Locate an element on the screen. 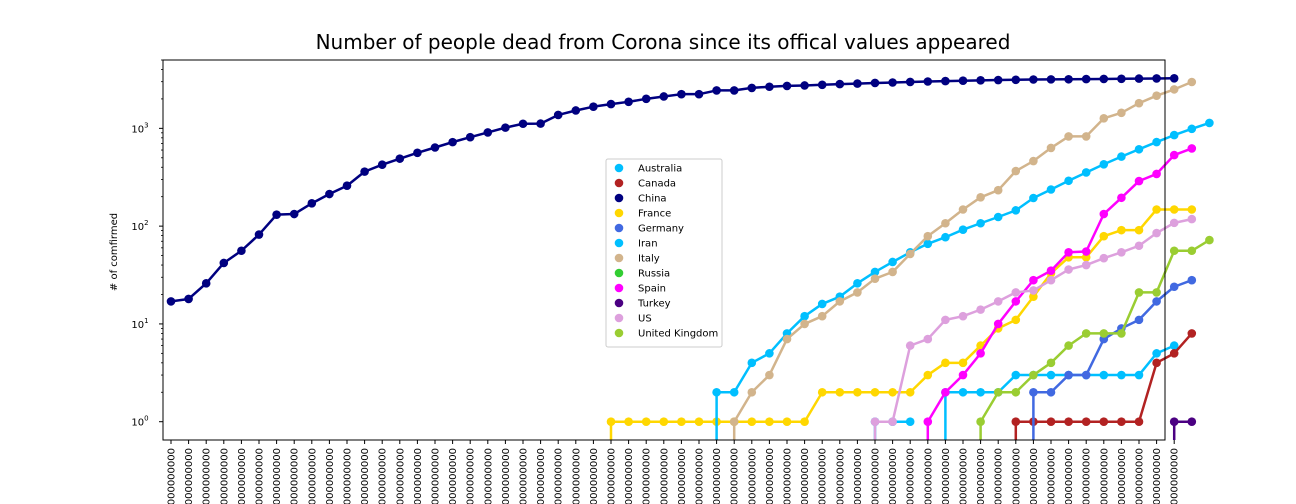  y-tick-label: 10² is located at coordinates (139, 226).